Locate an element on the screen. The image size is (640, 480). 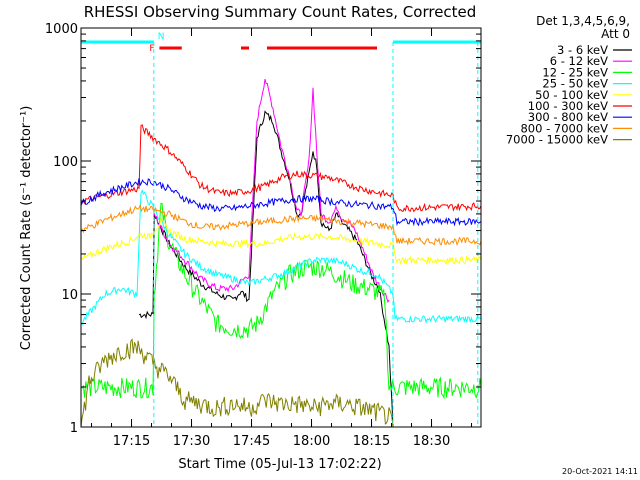
legend-label-2: 6 - 12 keV is located at coordinates (579, 61).